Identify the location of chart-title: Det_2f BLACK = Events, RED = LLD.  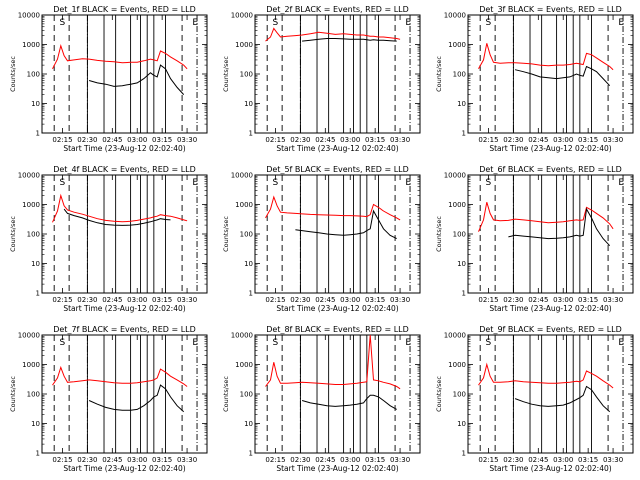
(337, 9).